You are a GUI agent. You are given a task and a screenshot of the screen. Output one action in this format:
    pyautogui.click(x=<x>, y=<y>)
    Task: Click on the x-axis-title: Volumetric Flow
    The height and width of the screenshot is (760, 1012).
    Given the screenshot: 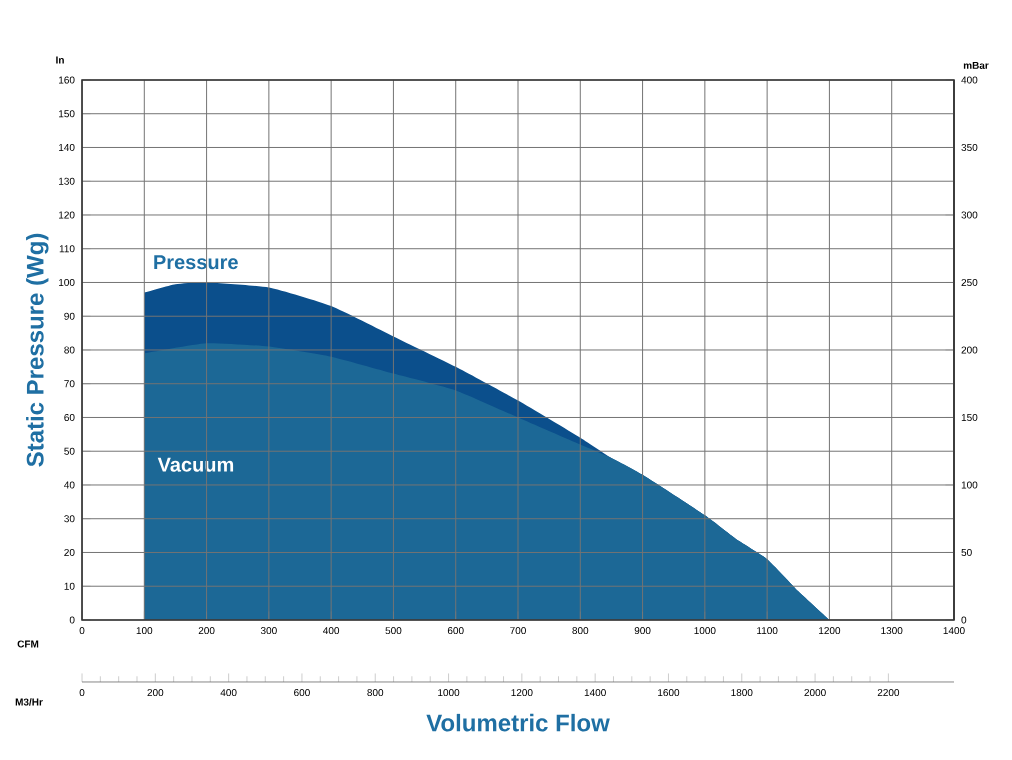 What is the action you would take?
    pyautogui.click(x=518, y=722)
    